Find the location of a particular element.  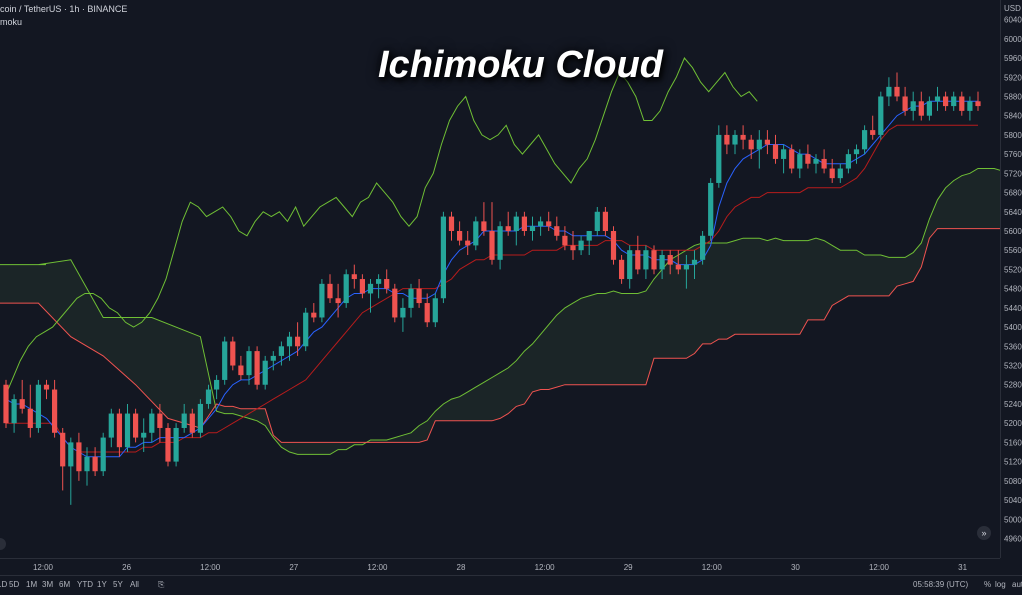

price-tick-label: 60400 is located at coordinates (1013, 20).